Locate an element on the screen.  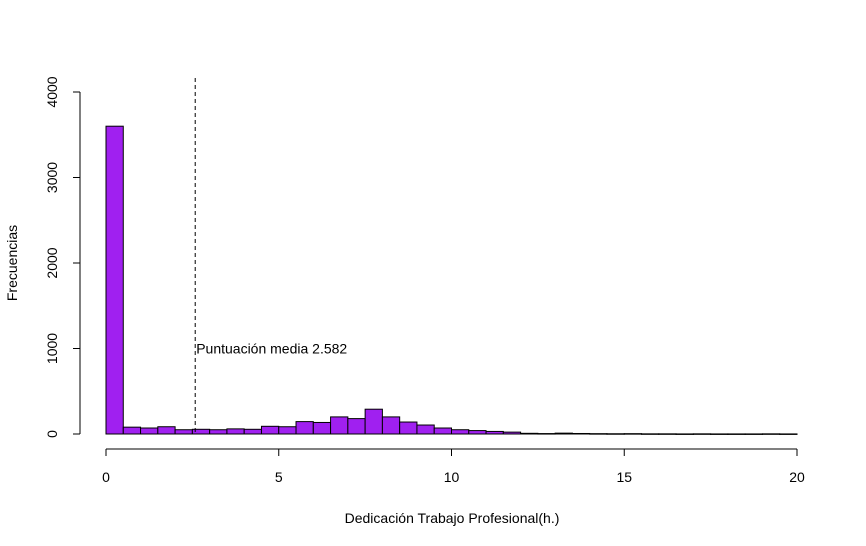
x-axis: 0 5 10 15 20 is located at coordinates (453, 466).